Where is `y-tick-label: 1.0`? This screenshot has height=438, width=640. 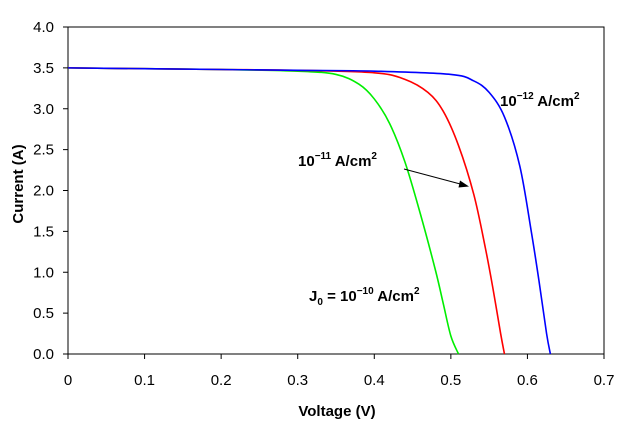 y-tick-label: 1.0 is located at coordinates (43, 272).